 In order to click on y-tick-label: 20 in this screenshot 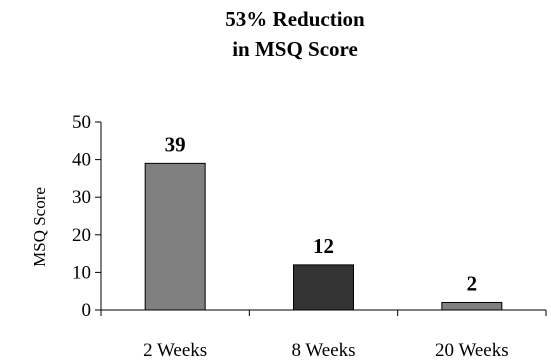, I will do `click(81, 235)`.